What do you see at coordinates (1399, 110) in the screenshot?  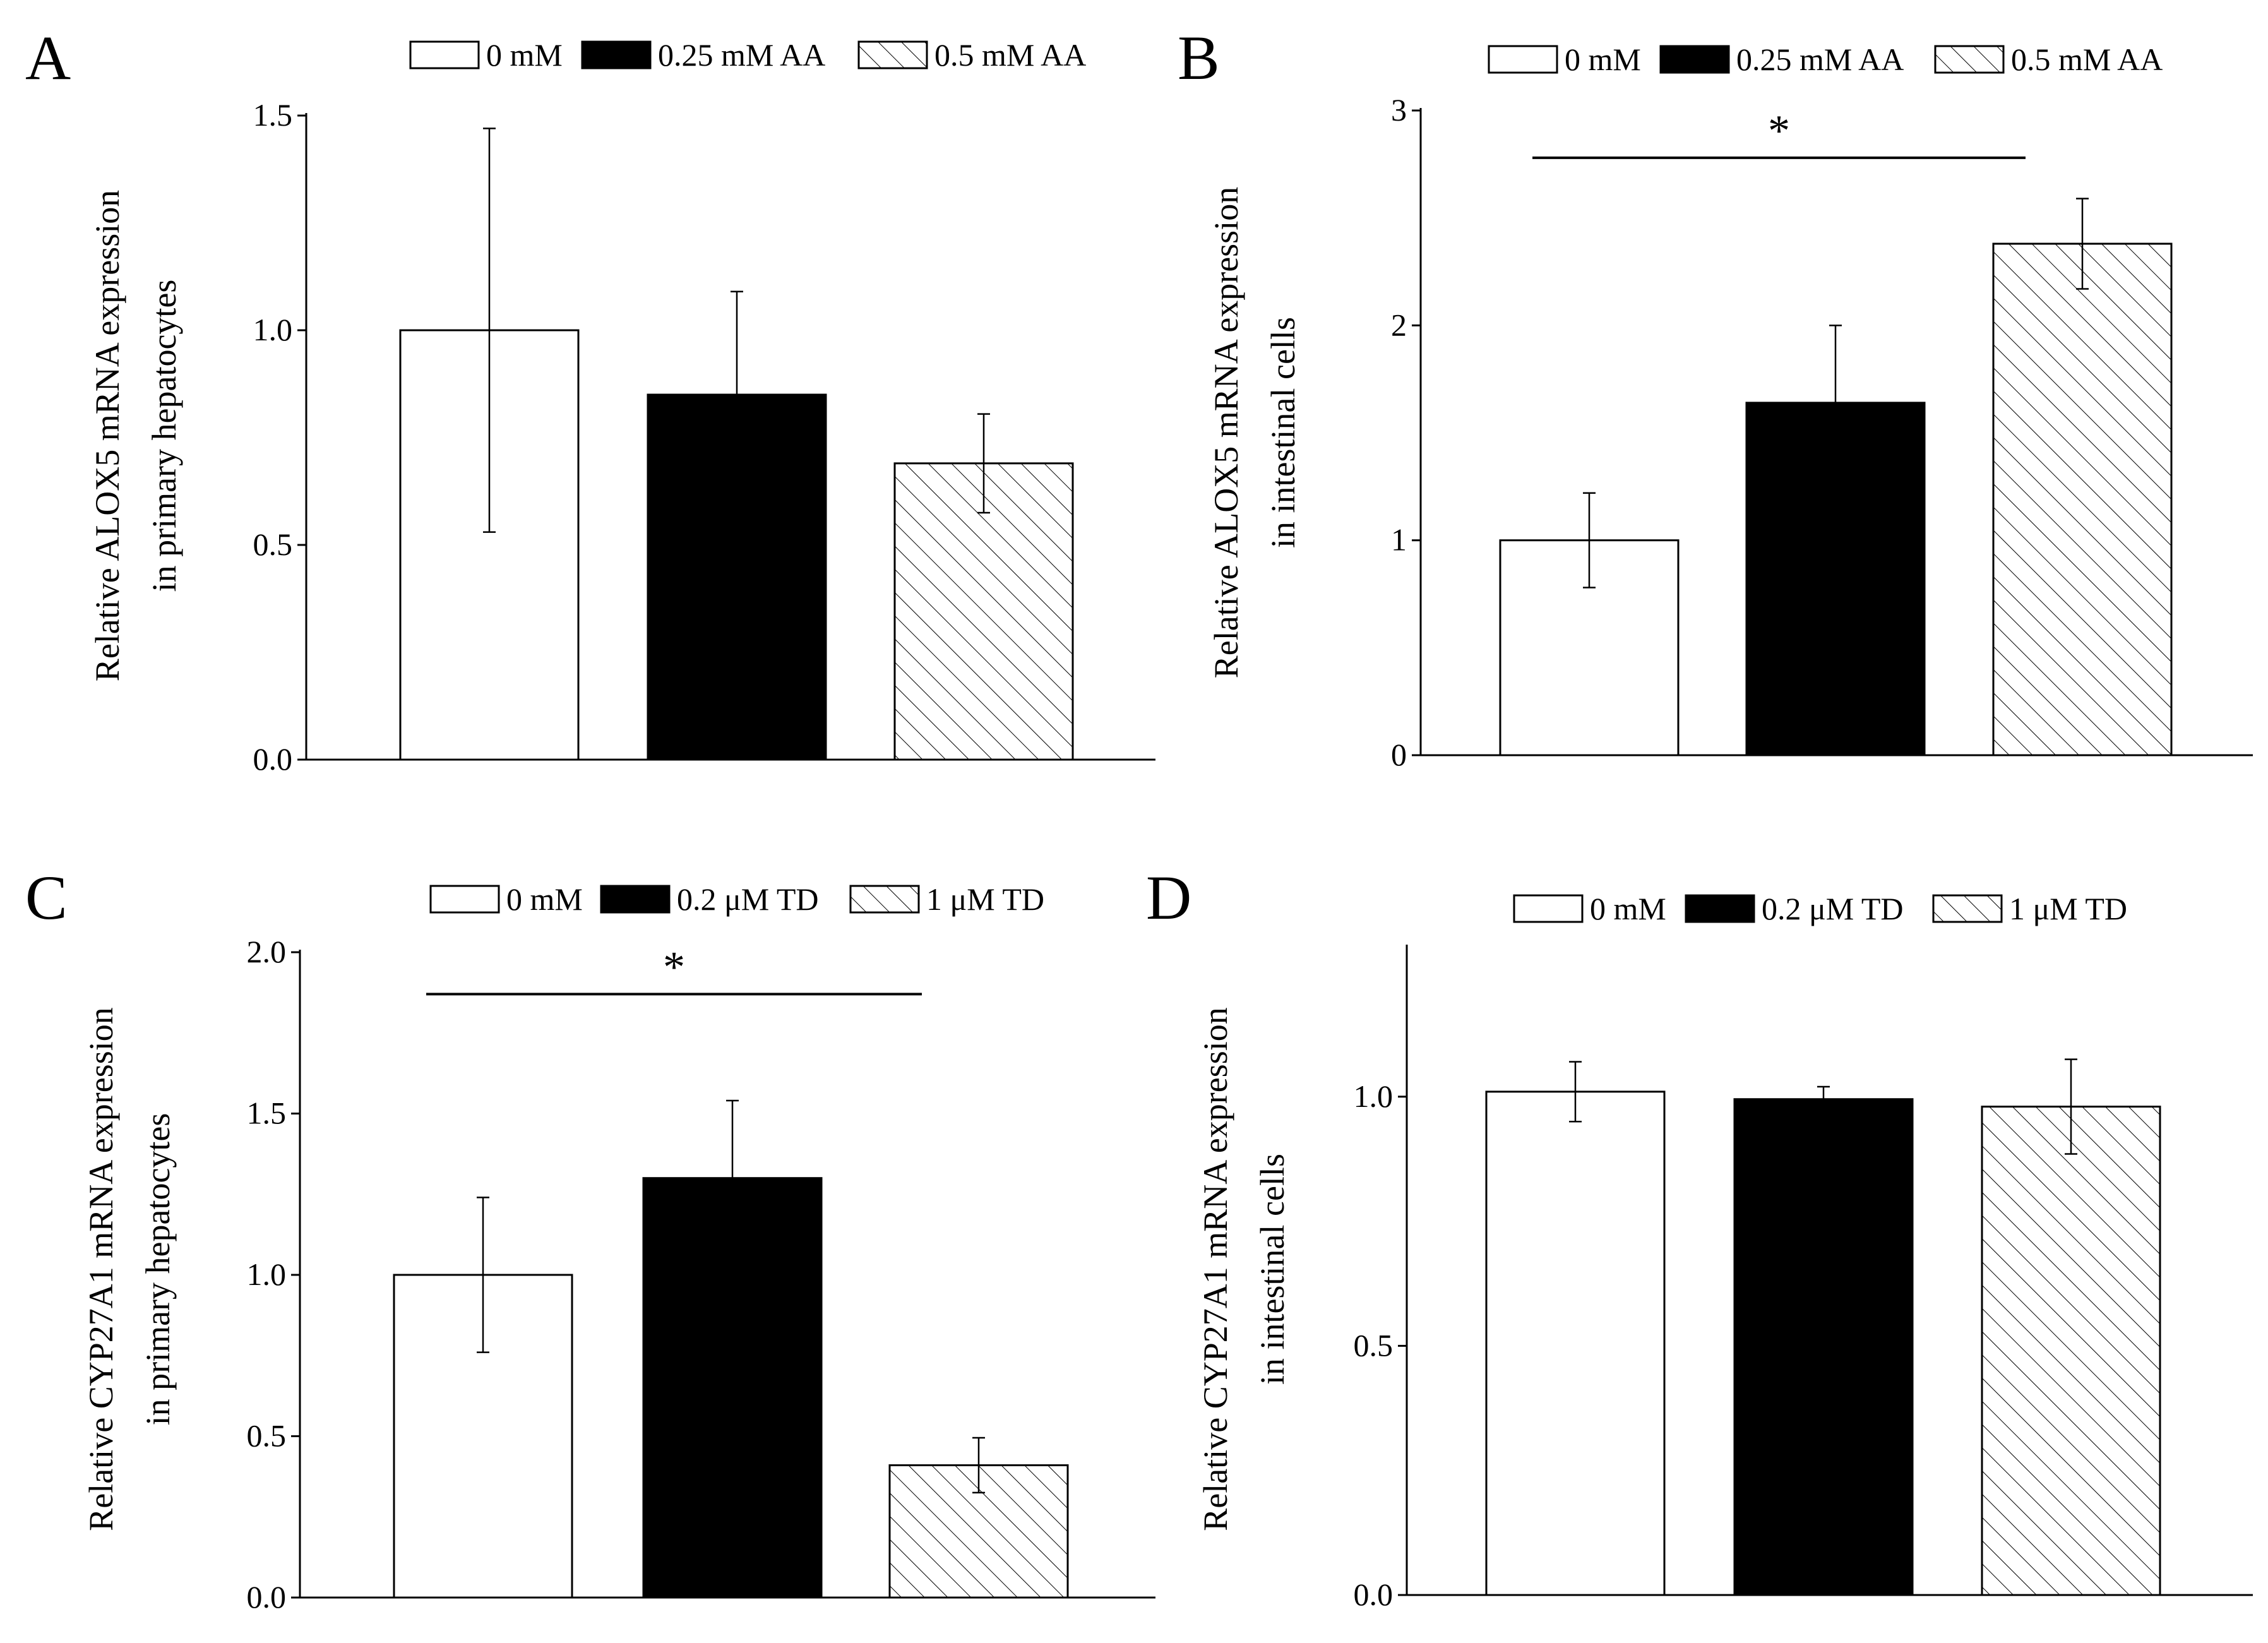 I see `y-tick-label: 3` at bounding box center [1399, 110].